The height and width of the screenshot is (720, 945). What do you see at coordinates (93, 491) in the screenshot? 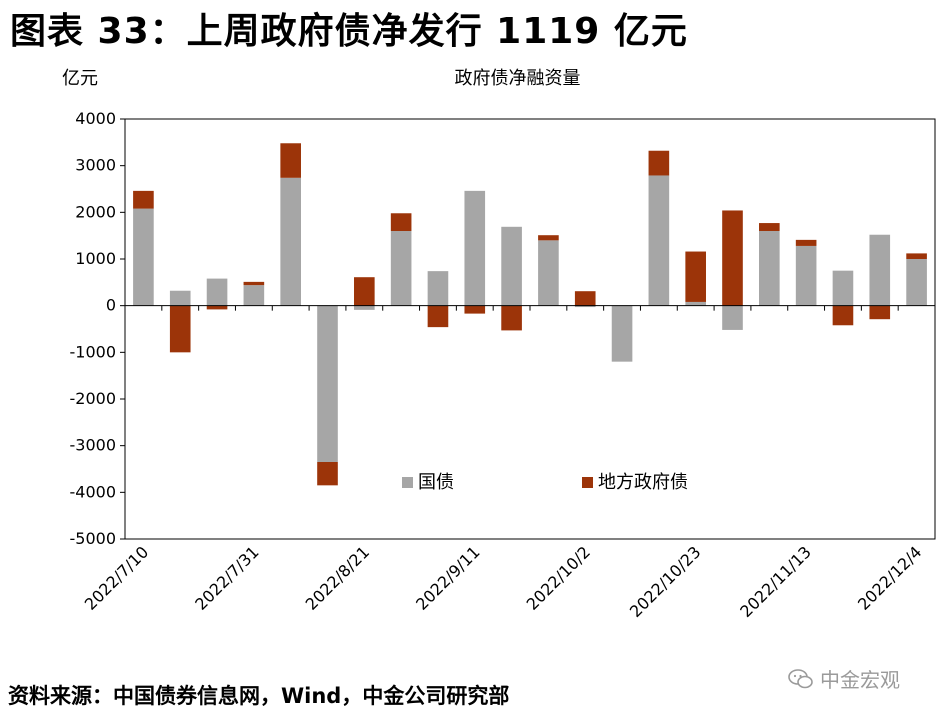
I see `y-tick-label: -4000` at bounding box center [93, 491].